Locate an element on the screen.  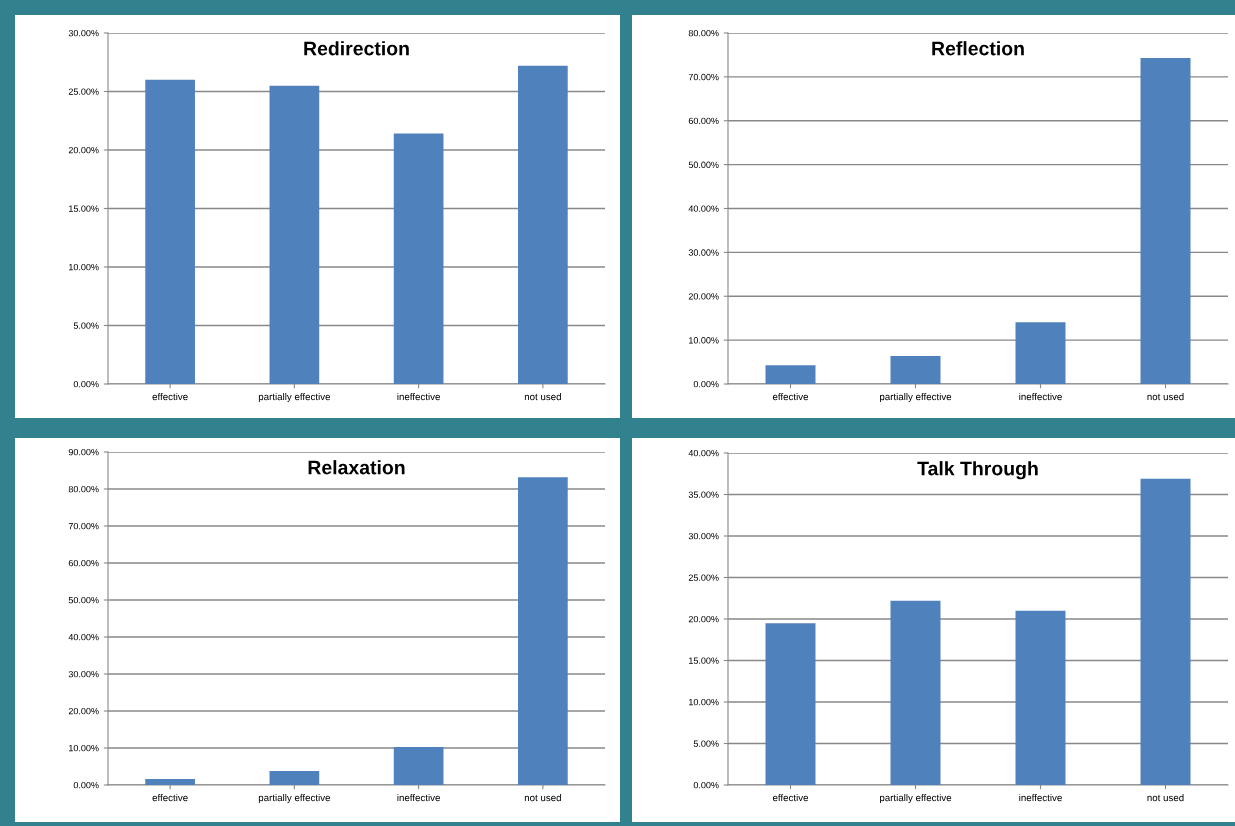
chart-title: Reflection is located at coordinates (978, 48).